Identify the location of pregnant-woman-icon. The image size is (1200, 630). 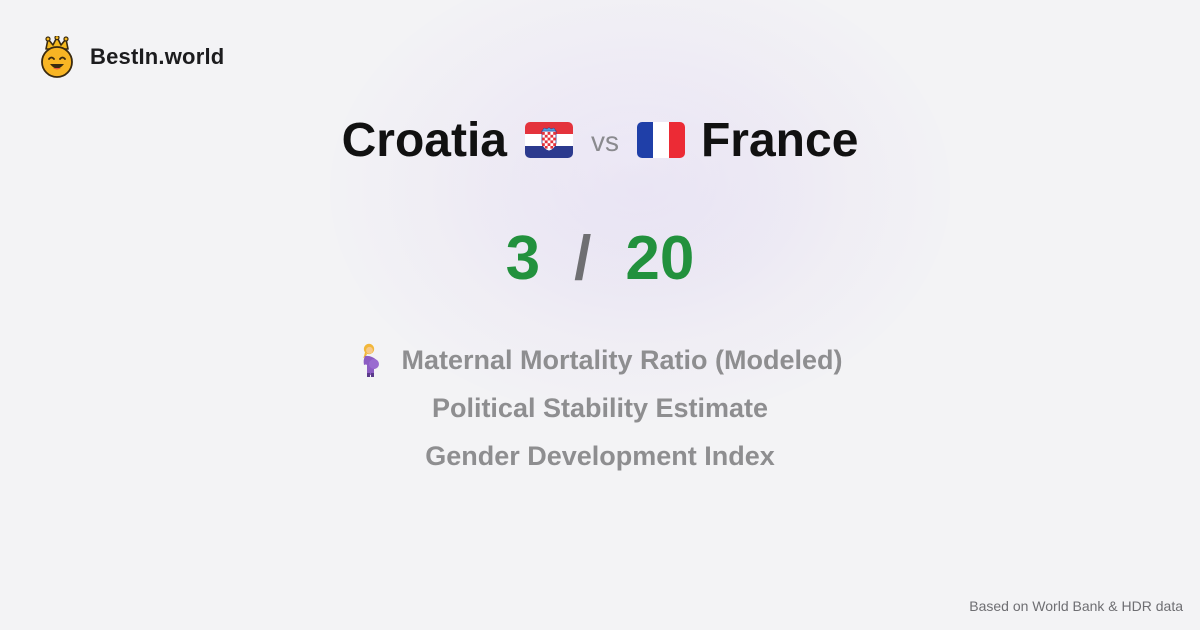
(371, 360).